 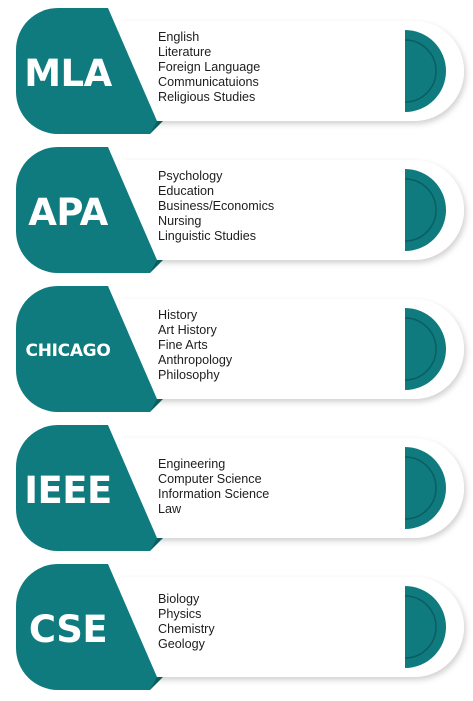 What do you see at coordinates (190, 176) in the screenshot?
I see `subject-item: Psychology` at bounding box center [190, 176].